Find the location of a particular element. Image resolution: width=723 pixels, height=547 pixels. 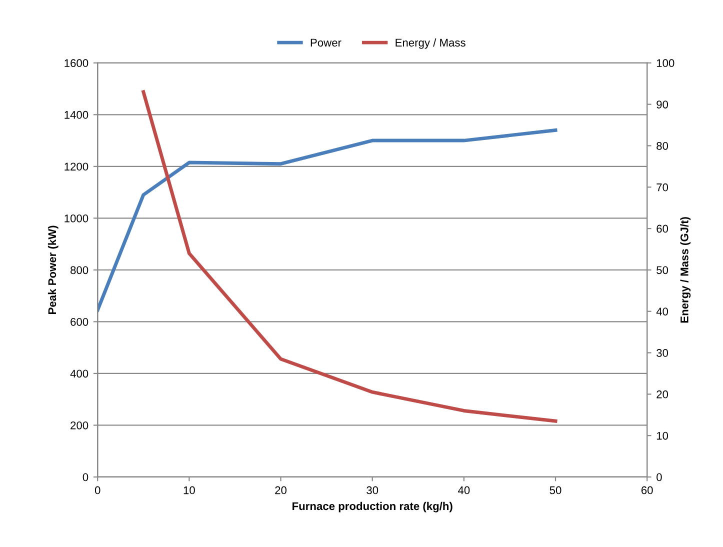

x-tick-label: 60 is located at coordinates (647, 490).